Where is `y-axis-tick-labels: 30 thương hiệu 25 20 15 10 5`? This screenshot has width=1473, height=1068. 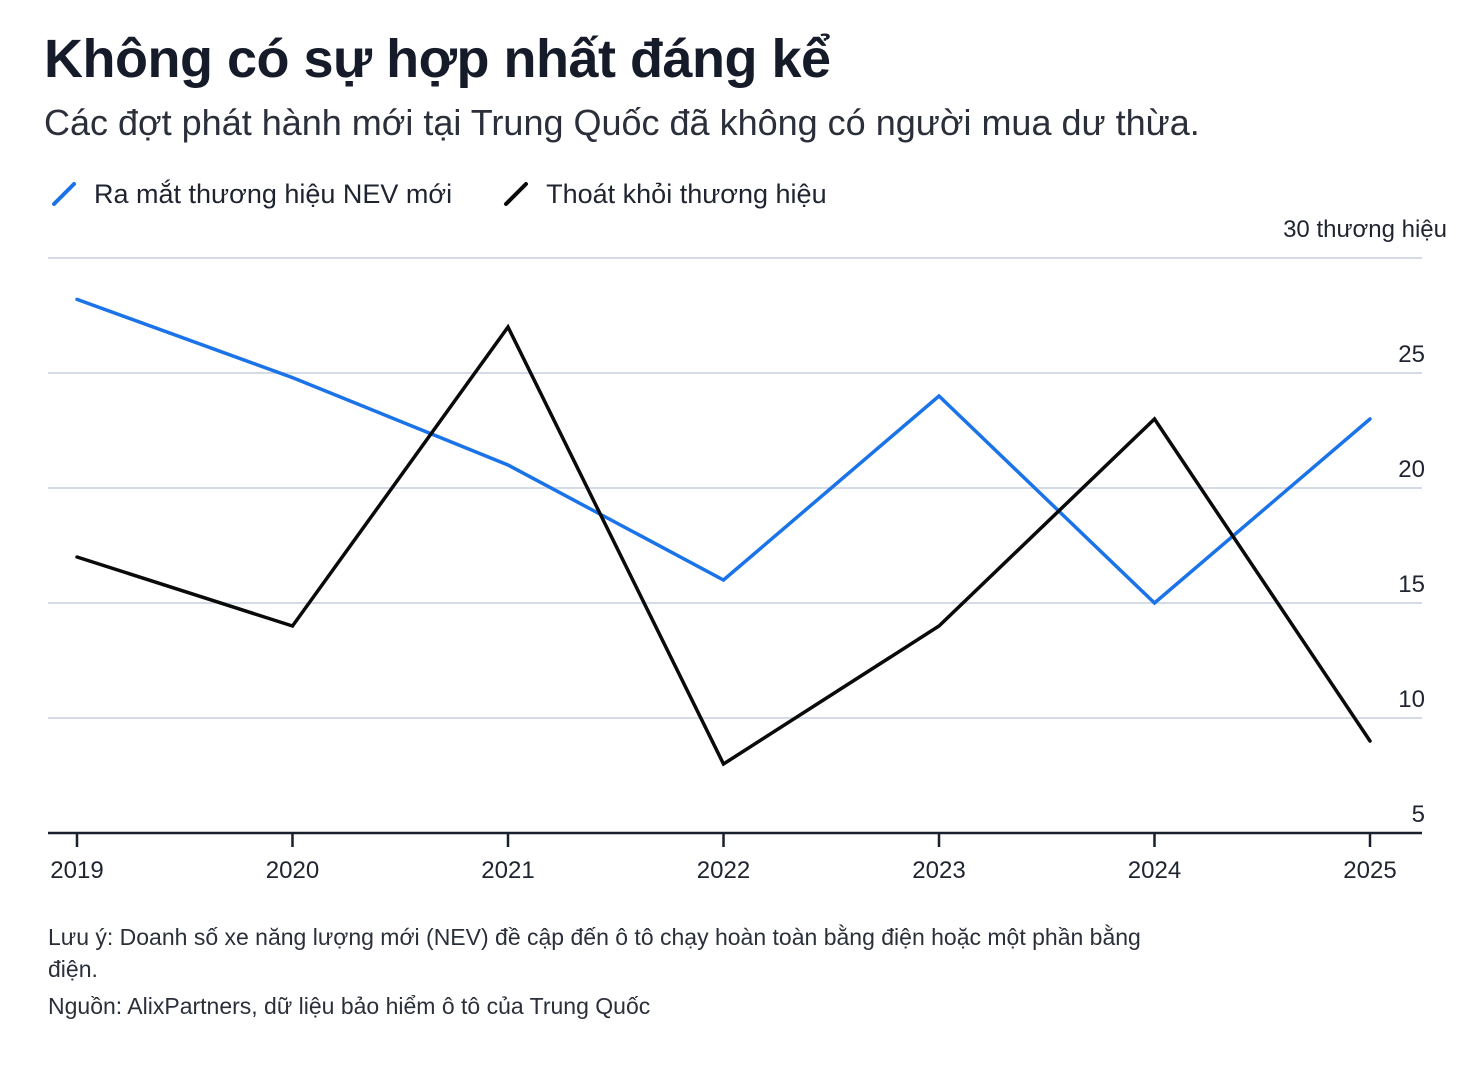
y-axis-tick-labels: 30 thương hiệu 25 20 15 10 5 is located at coordinates (1365, 522).